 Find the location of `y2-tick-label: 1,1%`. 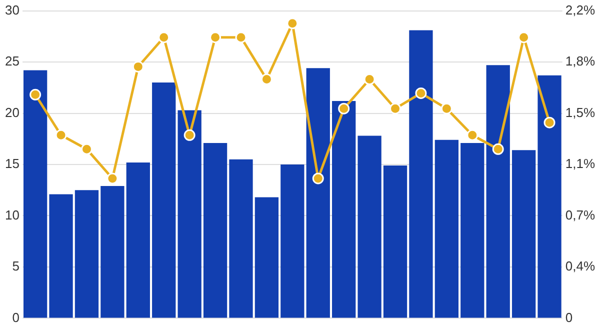

y2-tick-label: 1,1% is located at coordinates (580, 164).